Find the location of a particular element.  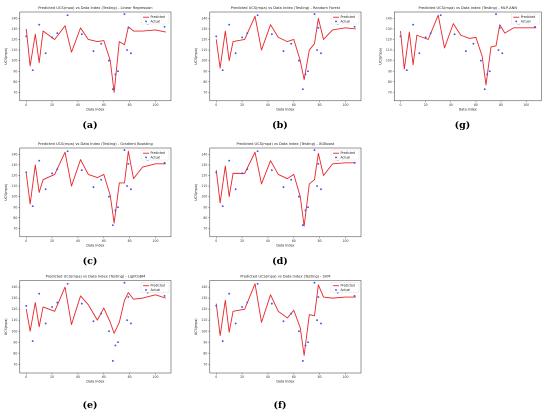

panel-label: (g) is located at coordinates (463, 125).